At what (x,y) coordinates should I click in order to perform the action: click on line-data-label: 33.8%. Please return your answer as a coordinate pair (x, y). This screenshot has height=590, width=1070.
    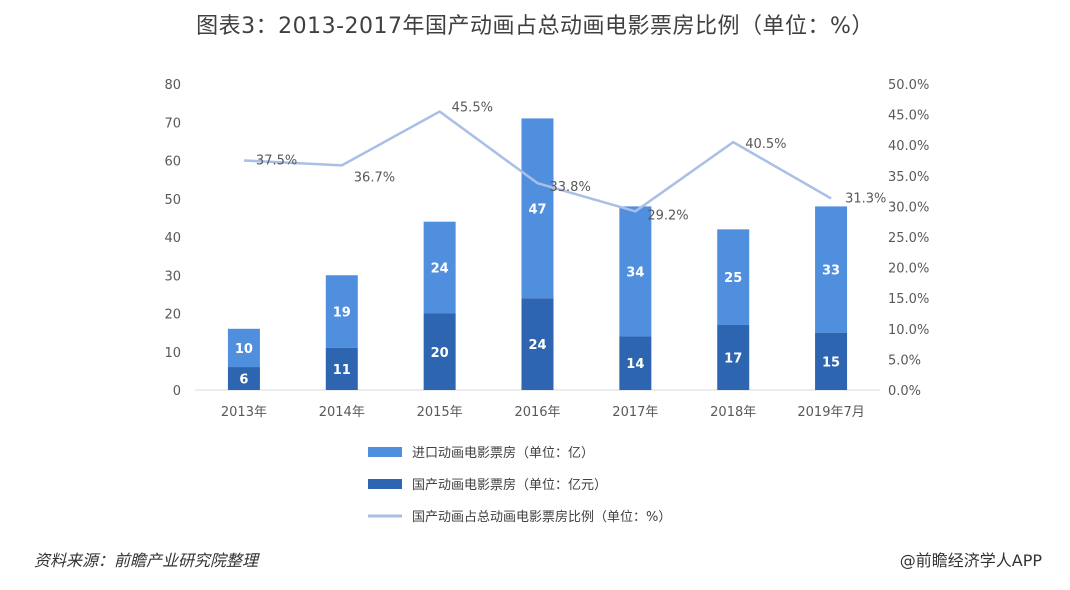
    Looking at the image, I should click on (570, 187).